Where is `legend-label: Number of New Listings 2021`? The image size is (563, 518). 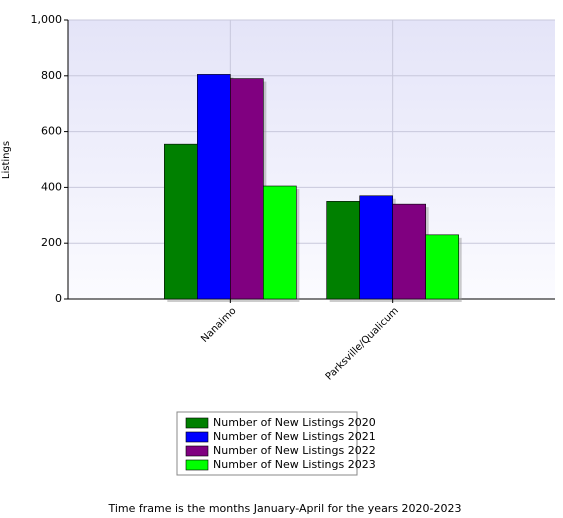 legend-label: Number of New Listings 2021 is located at coordinates (294, 436).